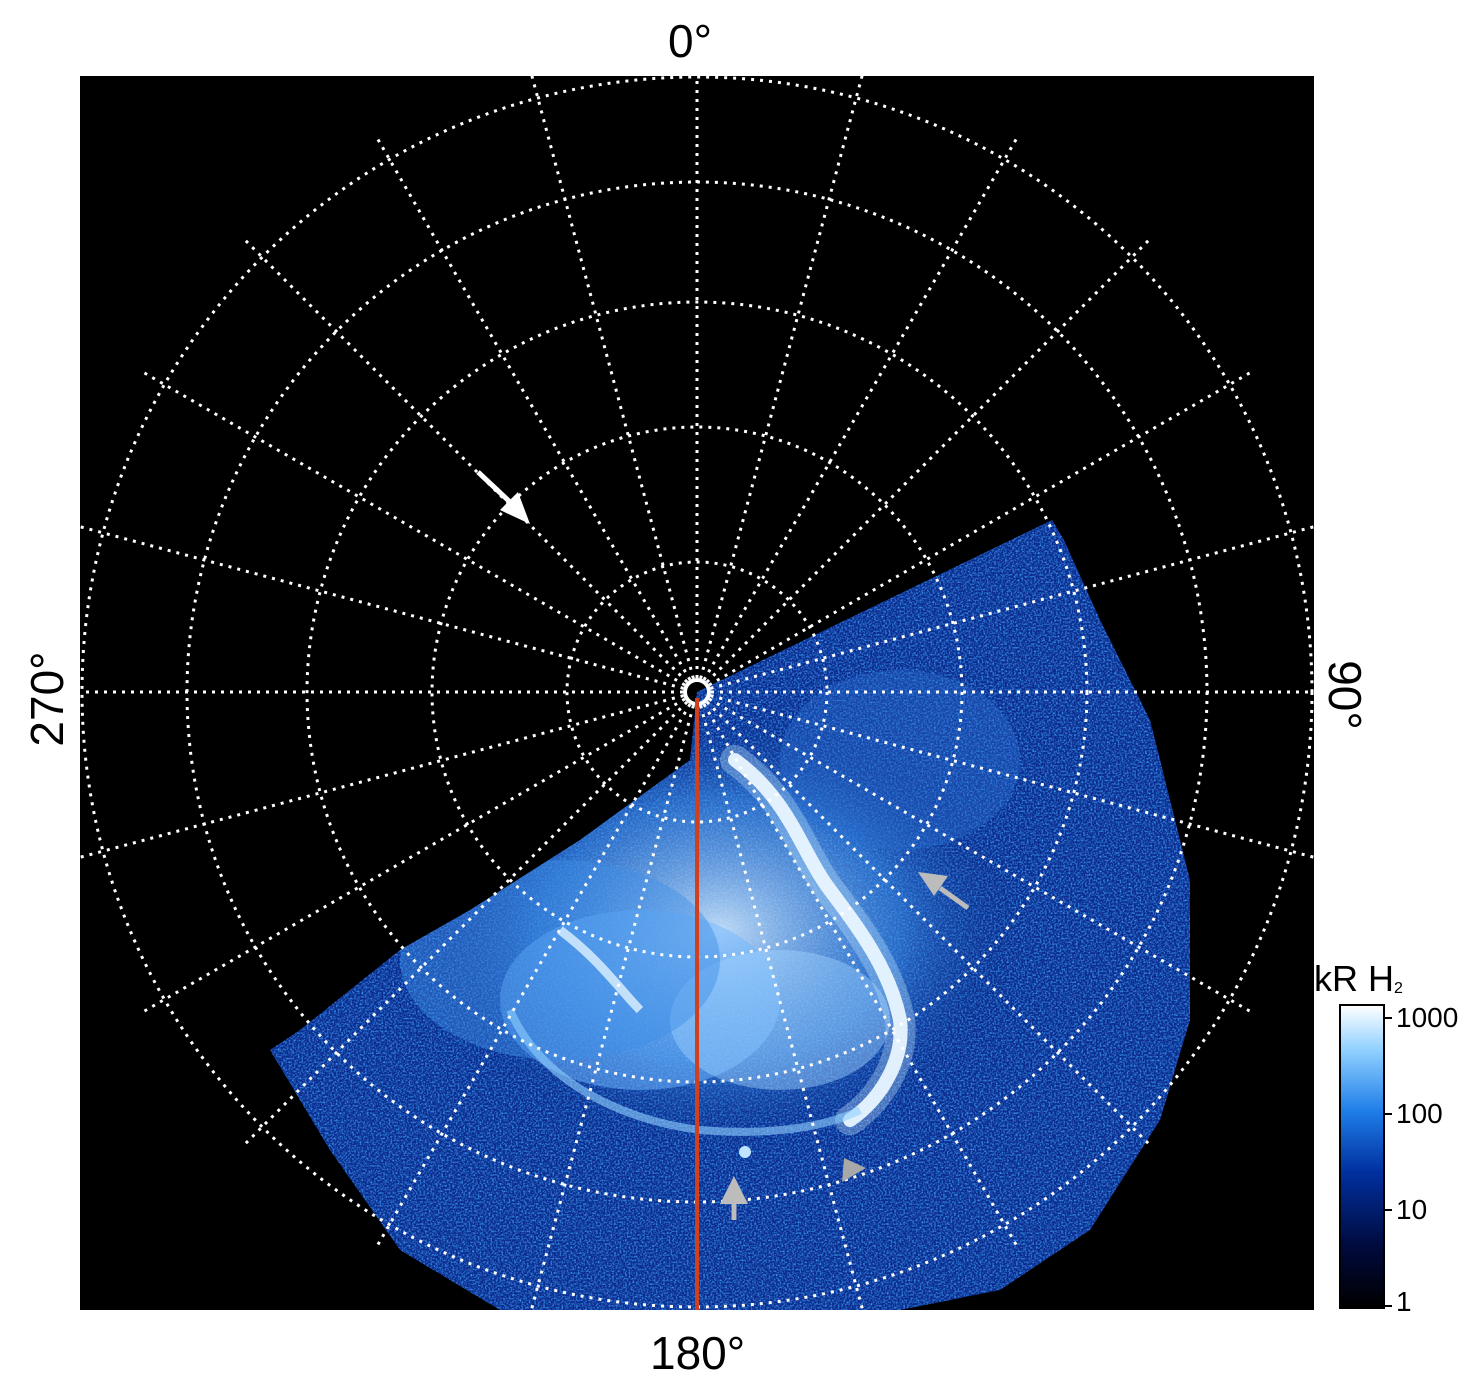  Describe the element at coordinates (1412, 1209) in the screenshot. I see `colorbar-tick-label: 10` at that location.